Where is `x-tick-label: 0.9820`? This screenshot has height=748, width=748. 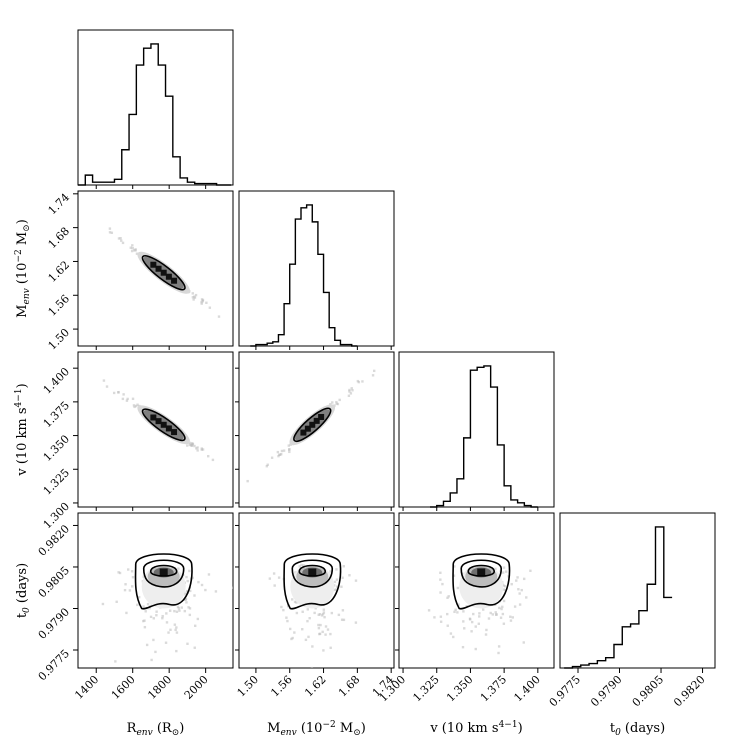 x-tick-label: 0.9820 is located at coordinates (689, 691).